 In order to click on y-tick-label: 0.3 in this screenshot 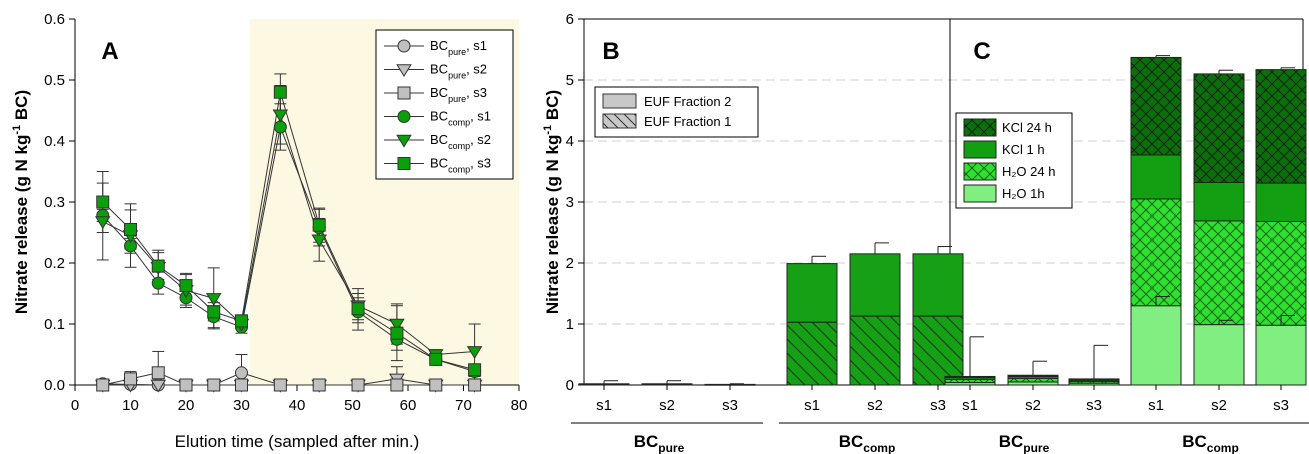, I will do `click(54, 202)`.